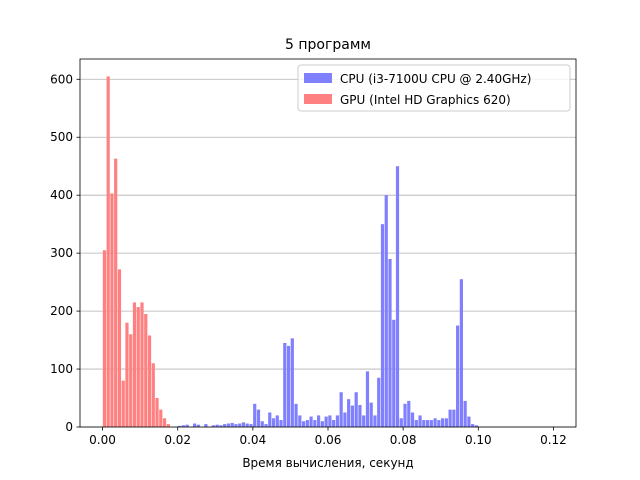 This screenshot has width=640, height=480. What do you see at coordinates (403, 440) in the screenshot?
I see `x-tick-label: 0.08` at bounding box center [403, 440].